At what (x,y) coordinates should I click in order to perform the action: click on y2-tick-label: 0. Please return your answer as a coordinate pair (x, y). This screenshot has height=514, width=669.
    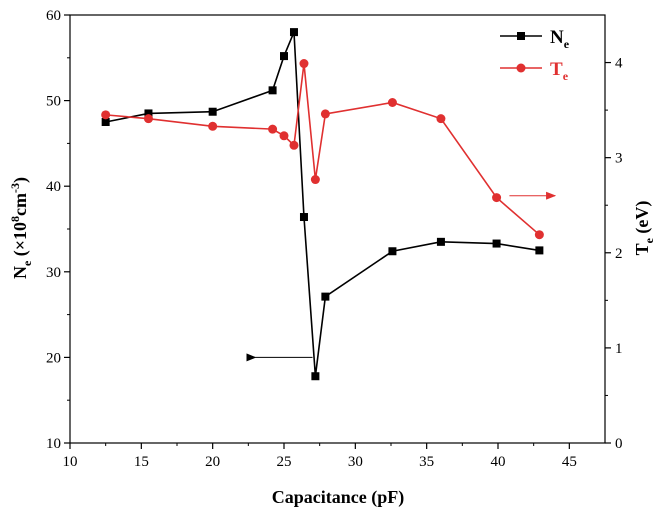
    Looking at the image, I should click on (619, 444).